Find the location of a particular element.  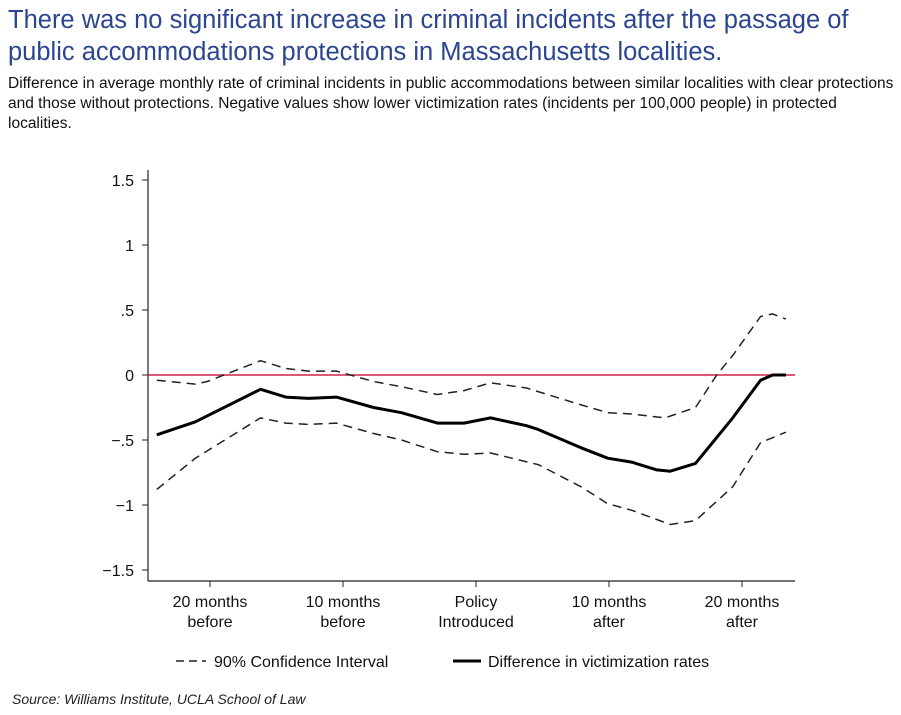

y-tick-label: .5 is located at coordinates (127, 311).